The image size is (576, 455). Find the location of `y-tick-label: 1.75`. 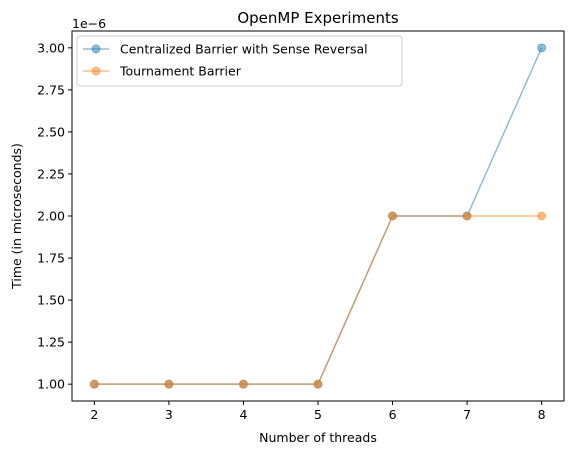

y-tick-label: 1.75 is located at coordinates (51, 258).